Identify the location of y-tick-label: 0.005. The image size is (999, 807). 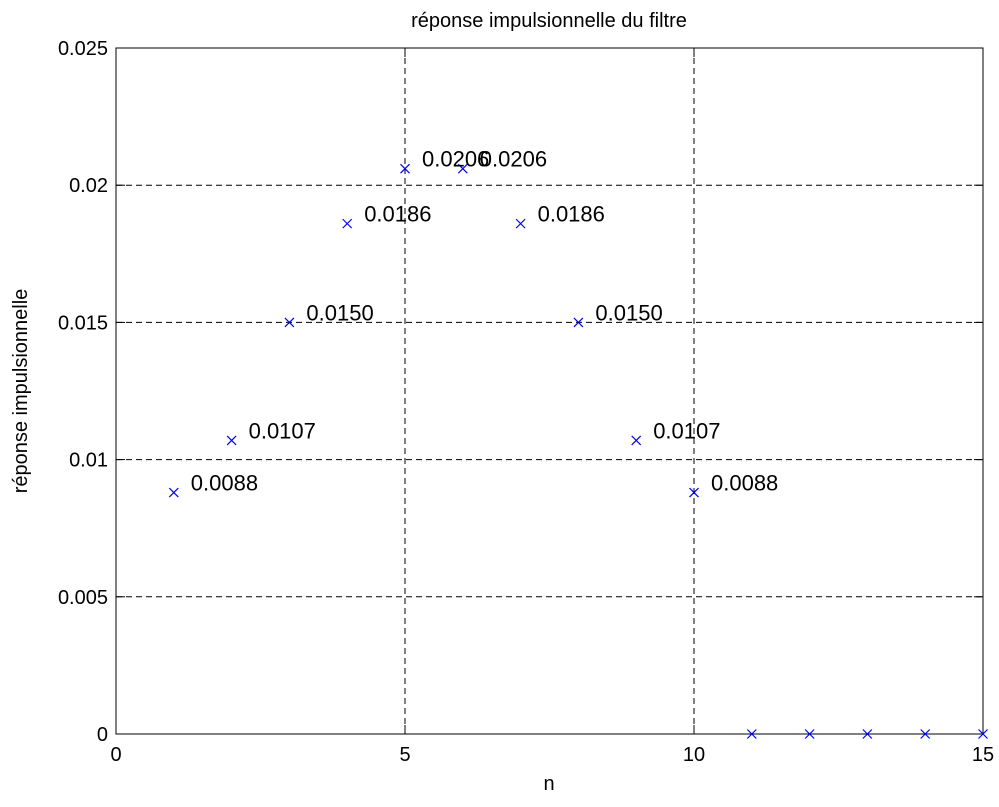
(83, 598).